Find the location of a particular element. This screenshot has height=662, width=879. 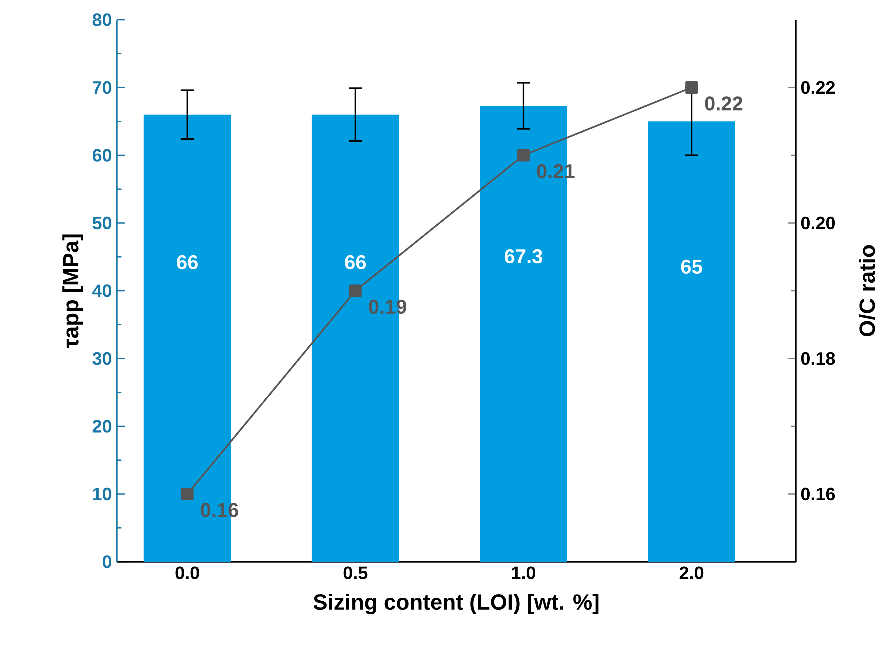

y-tick-label: 20 is located at coordinates (102, 426).